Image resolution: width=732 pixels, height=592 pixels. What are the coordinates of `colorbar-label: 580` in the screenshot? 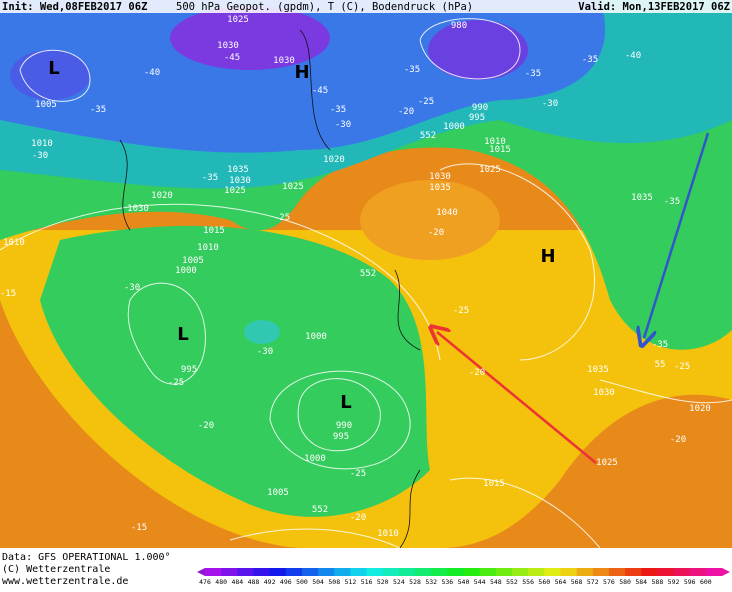 It's located at (625, 582).